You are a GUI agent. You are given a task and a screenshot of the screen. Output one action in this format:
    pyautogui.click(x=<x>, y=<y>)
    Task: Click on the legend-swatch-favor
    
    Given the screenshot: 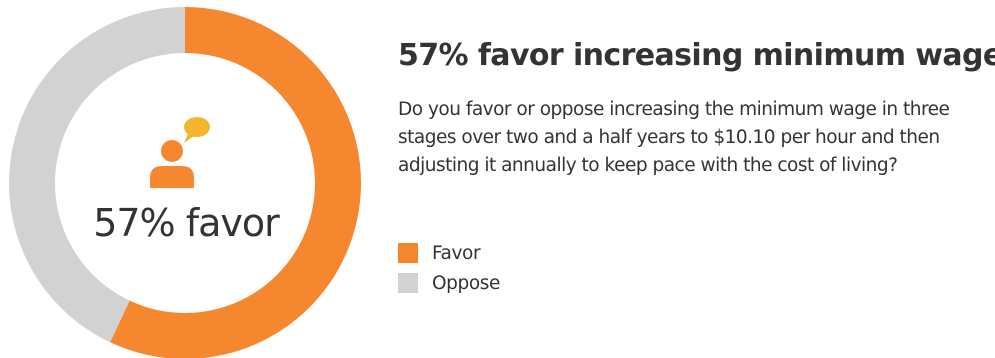 What is the action you would take?
    pyautogui.click(x=408, y=253)
    